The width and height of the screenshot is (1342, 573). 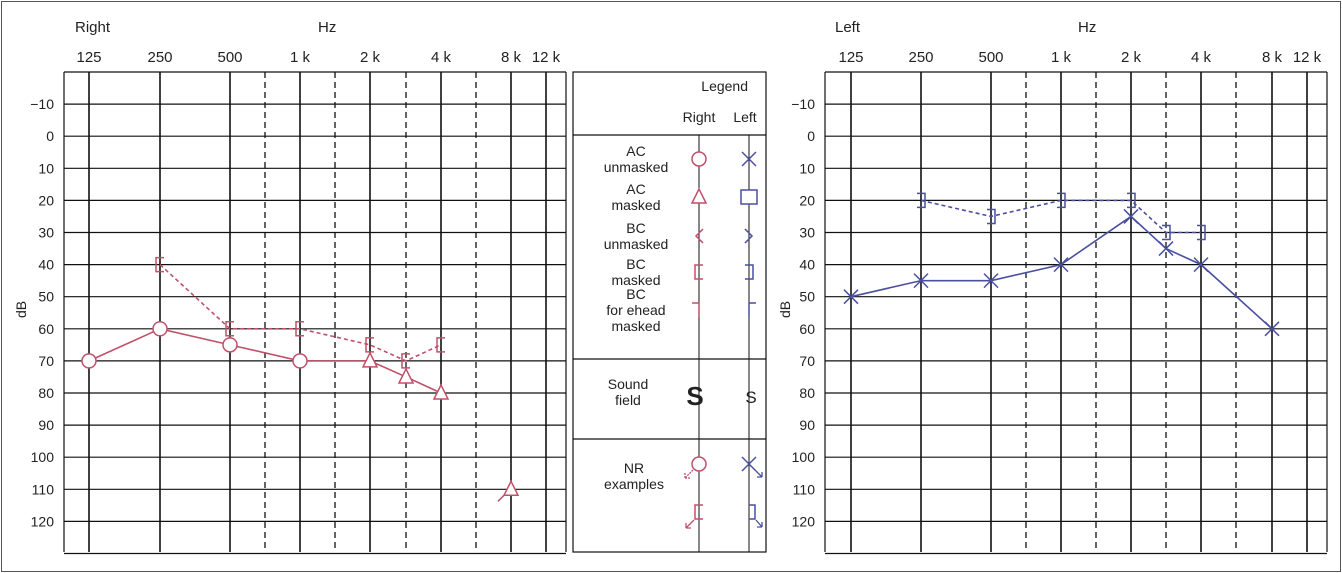 What do you see at coordinates (990, 57) in the screenshot?
I see `left-x-tick-label: 500` at bounding box center [990, 57].